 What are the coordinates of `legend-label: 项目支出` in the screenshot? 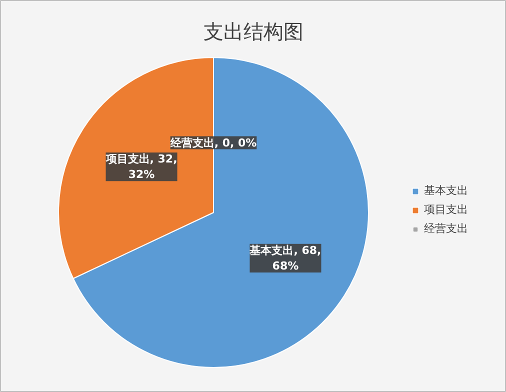 It's located at (446, 209).